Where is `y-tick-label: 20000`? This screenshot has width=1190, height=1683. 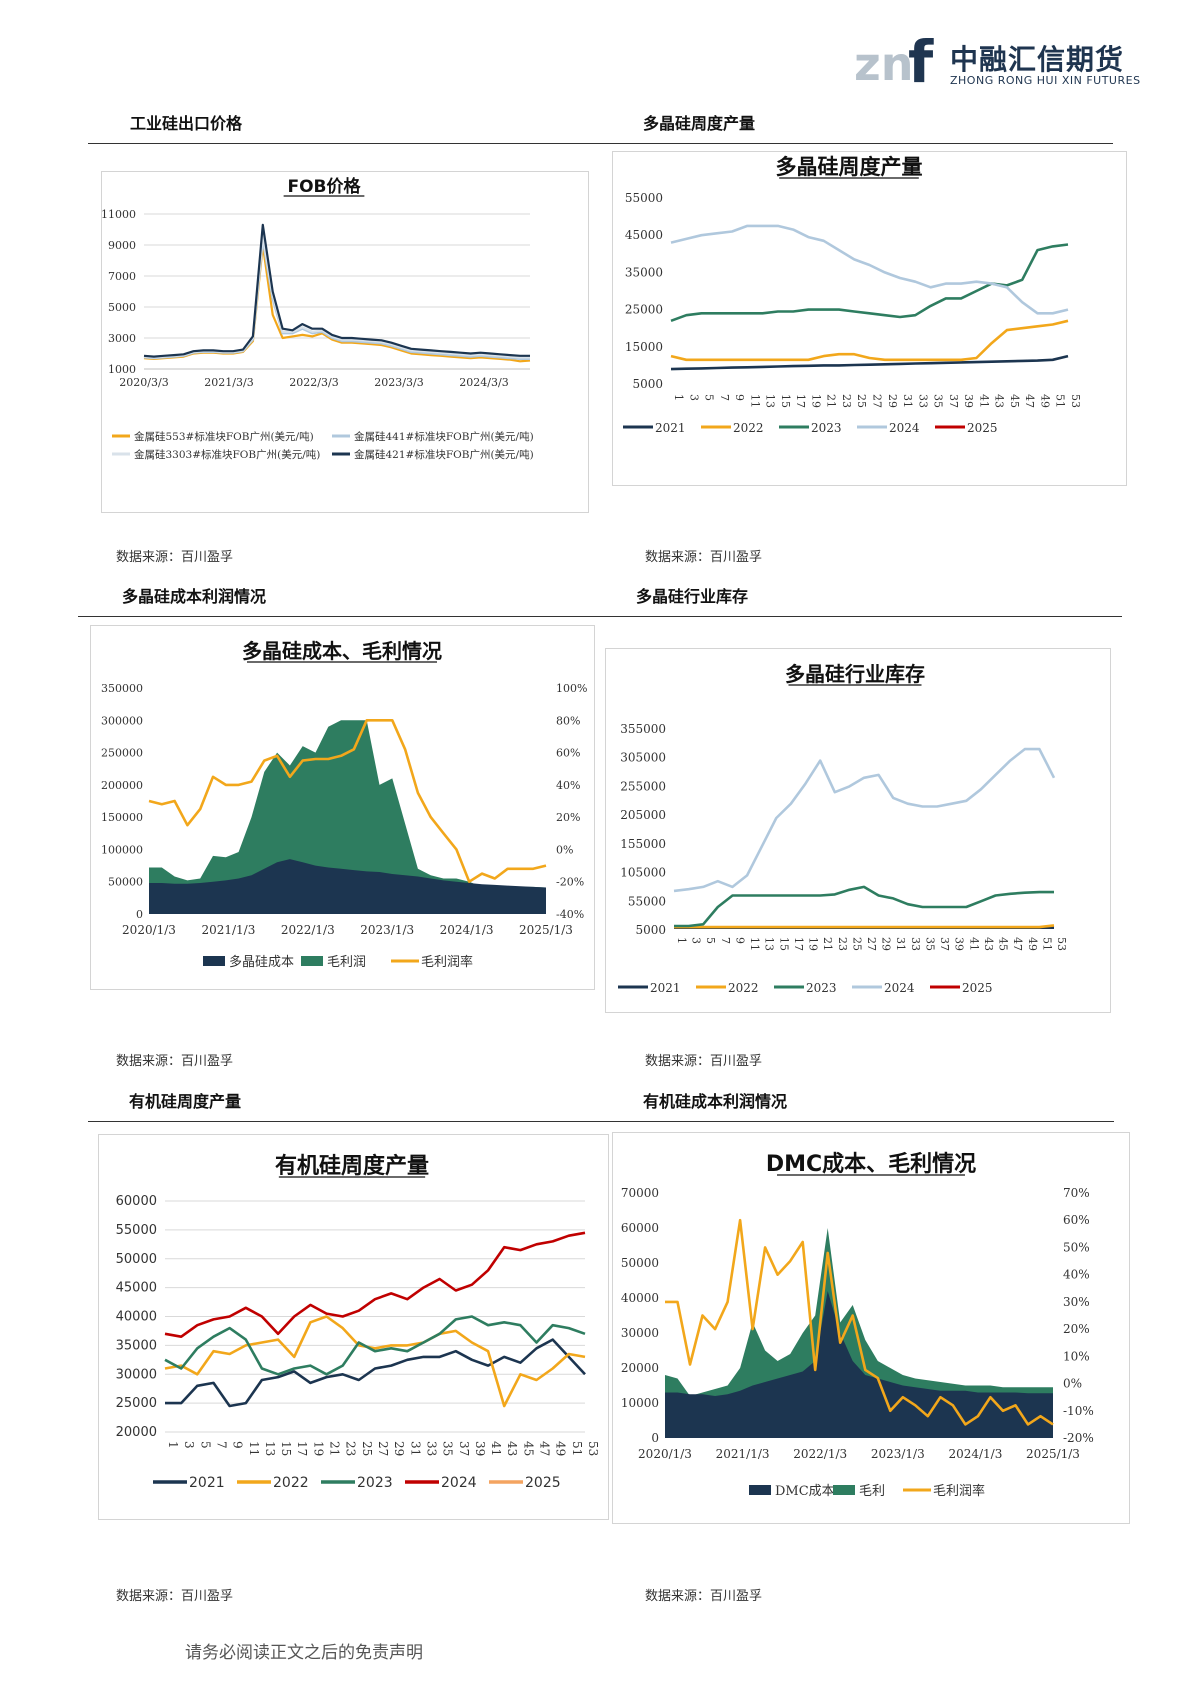
y-tick-label: 20000 is located at coordinates (640, 1368).